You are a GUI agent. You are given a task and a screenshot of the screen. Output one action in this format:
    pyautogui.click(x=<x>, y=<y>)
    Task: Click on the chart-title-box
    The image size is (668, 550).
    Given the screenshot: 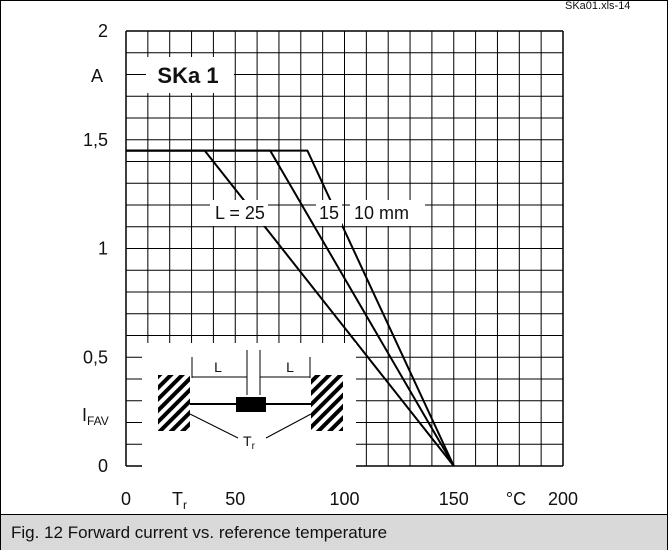 What is the action you would take?
    pyautogui.click(x=190, y=75)
    